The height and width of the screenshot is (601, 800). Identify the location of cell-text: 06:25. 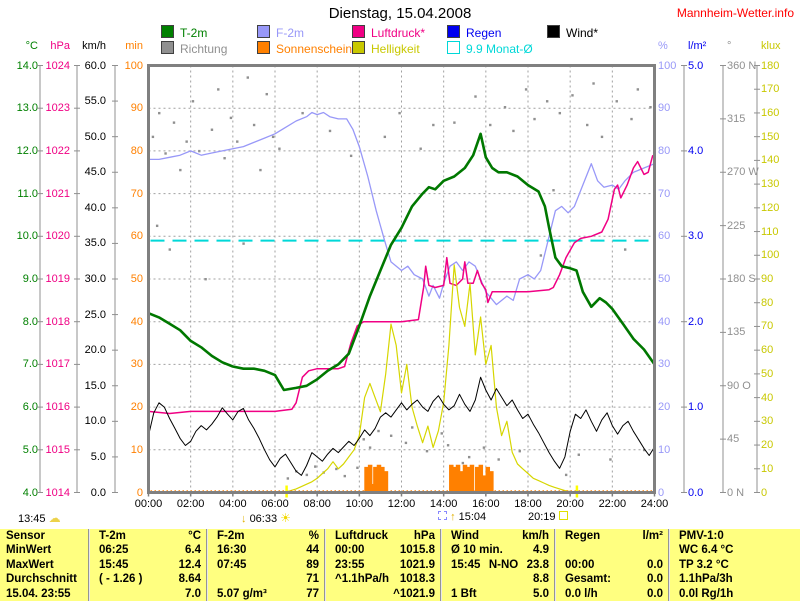
(114, 550).